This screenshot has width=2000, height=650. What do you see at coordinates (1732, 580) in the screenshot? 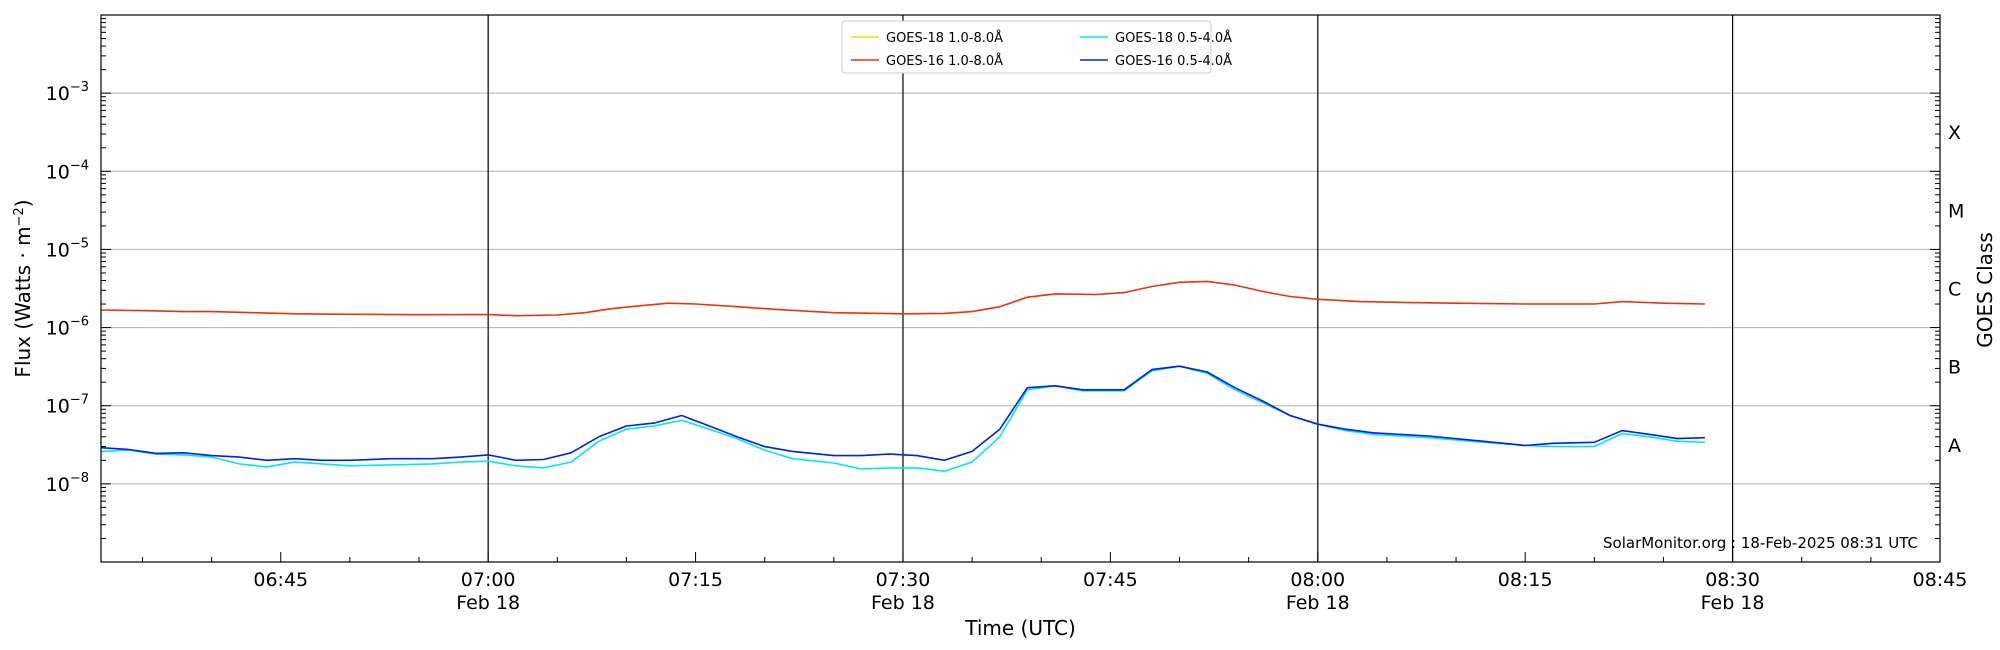
I see `x-tick-label: 08:30` at bounding box center [1732, 580].